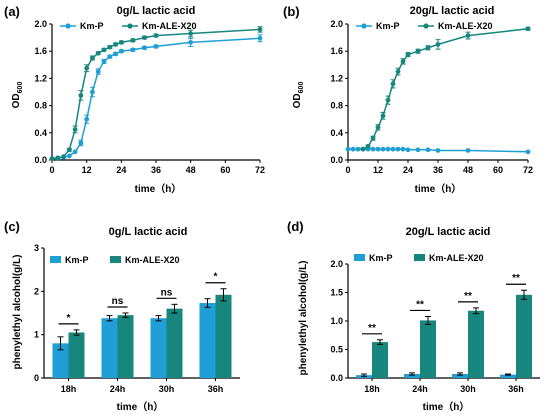 Image resolution: width=550 pixels, height=419 pixels. I want to click on b-y-tick-label: 1.2, so click(336, 78).